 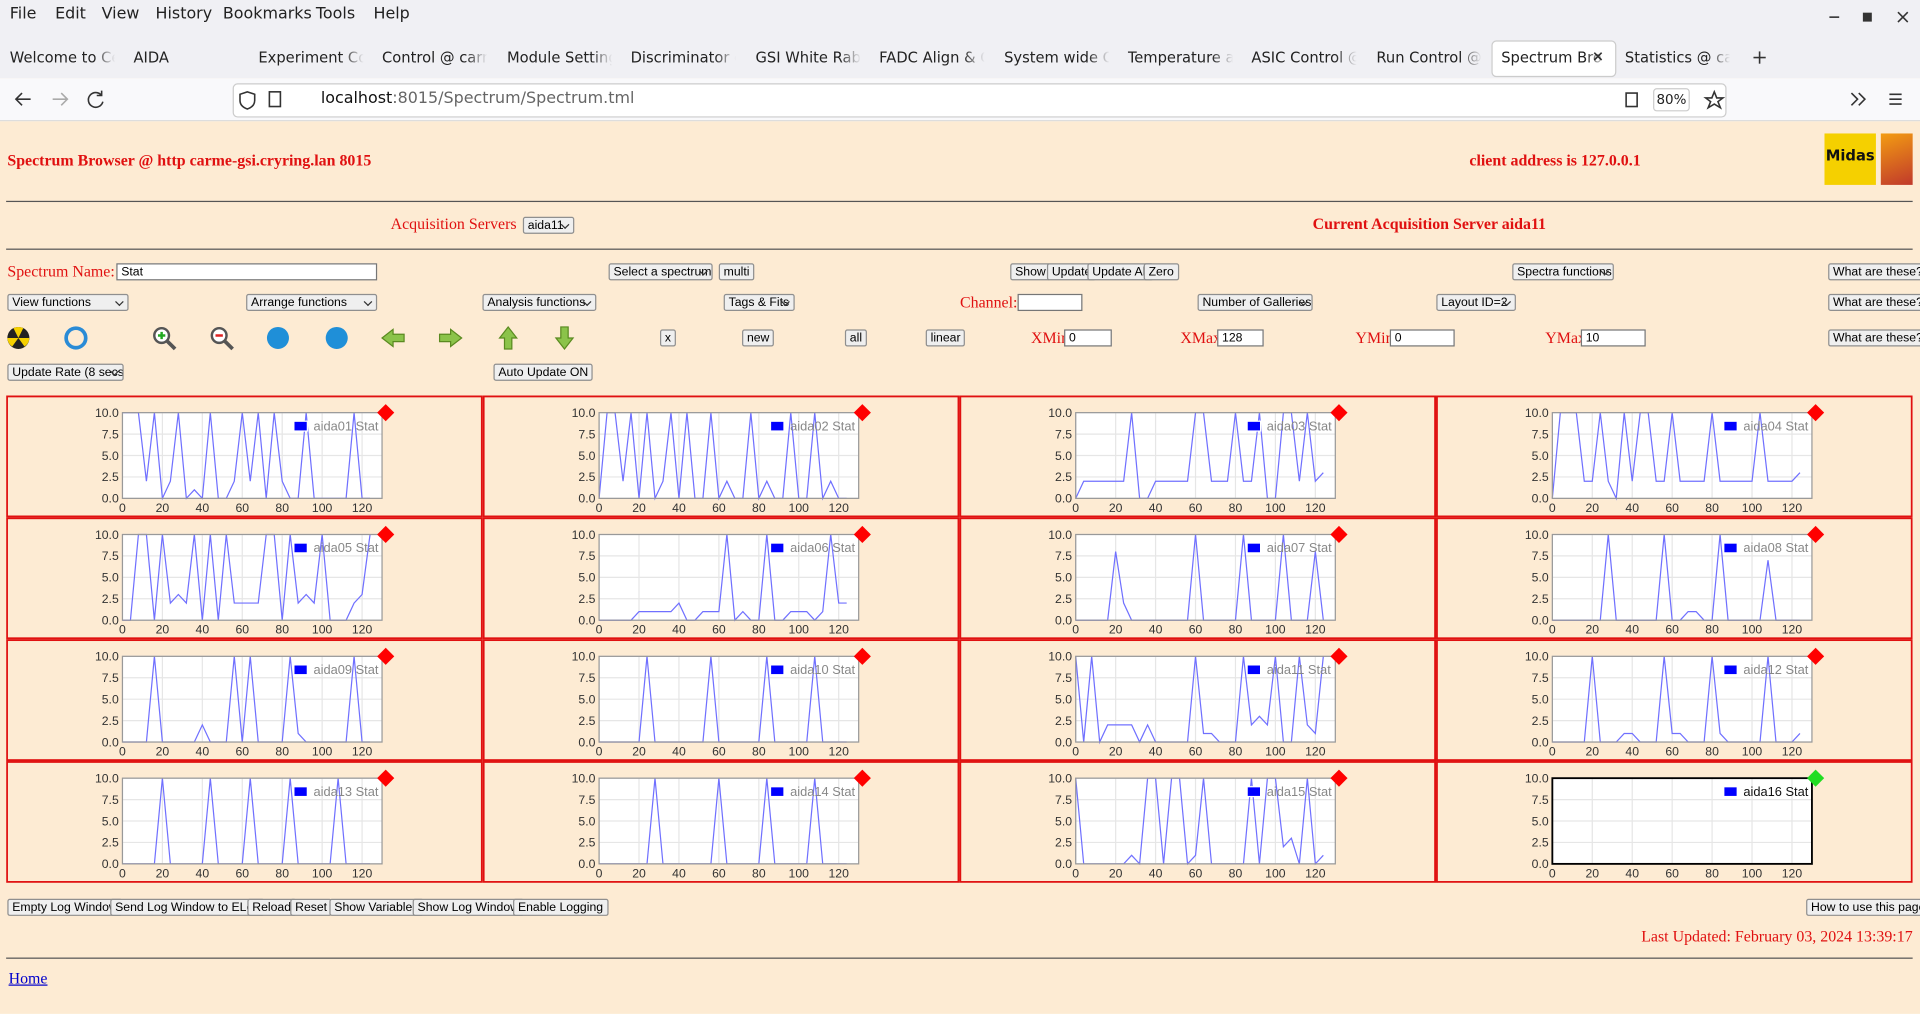 I want to click on button: x, so click(x=668, y=337).